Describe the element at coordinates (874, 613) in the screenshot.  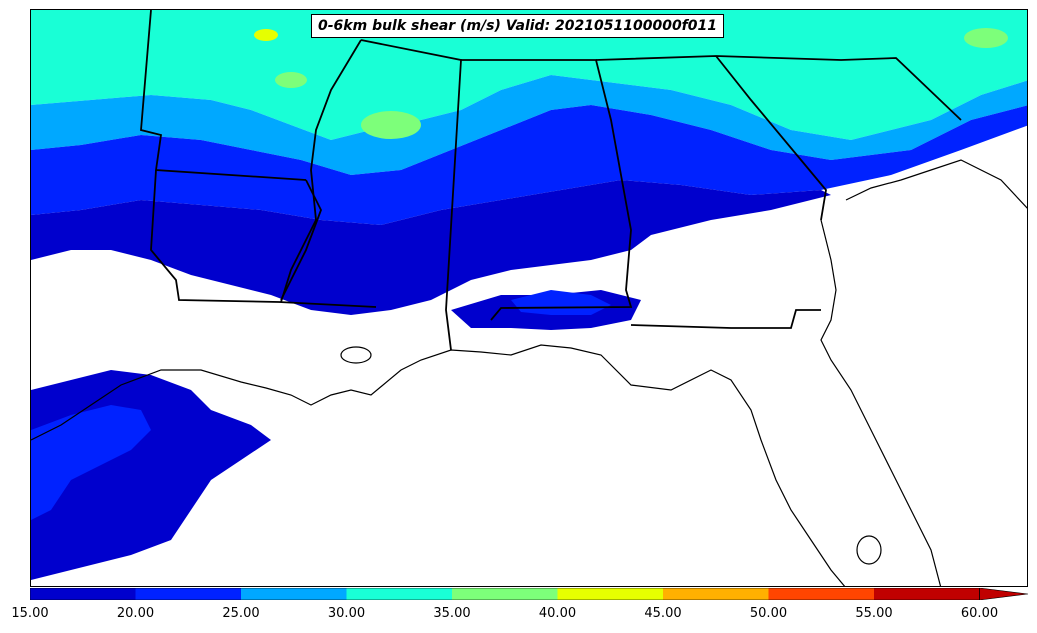
I see `colorbar-tick-label: 55.00` at that location.